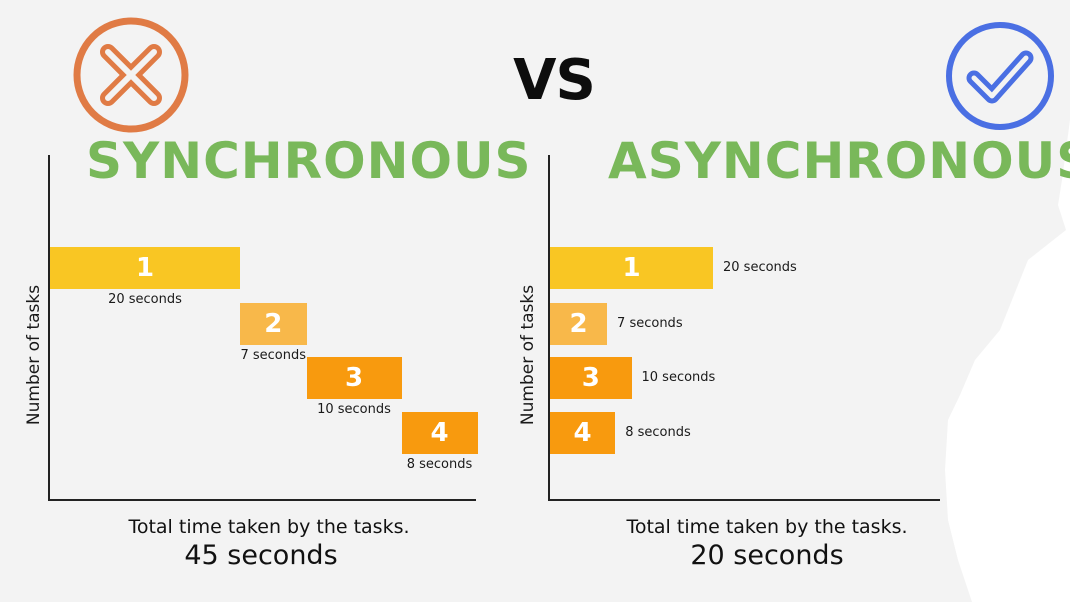 This screenshot has width=1070, height=602. What do you see at coordinates (839, 161) in the screenshot?
I see `async-title: ASYNCHRONOUS` at bounding box center [839, 161].